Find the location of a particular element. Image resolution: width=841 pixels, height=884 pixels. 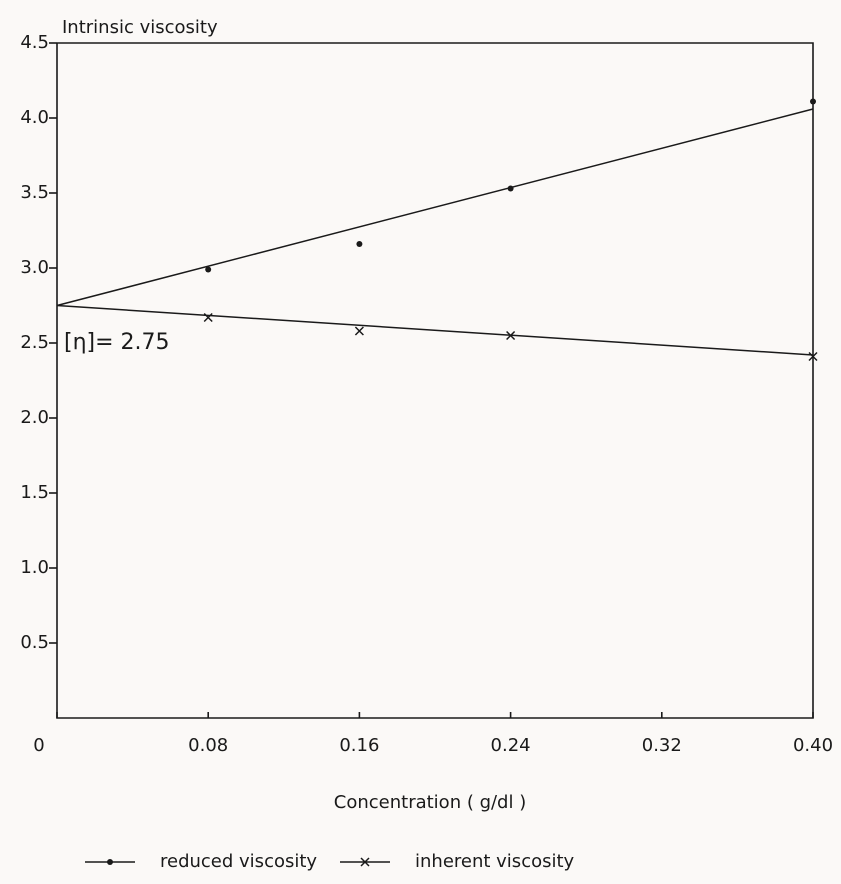

x-tick-label: 0 is located at coordinates (38, 745).